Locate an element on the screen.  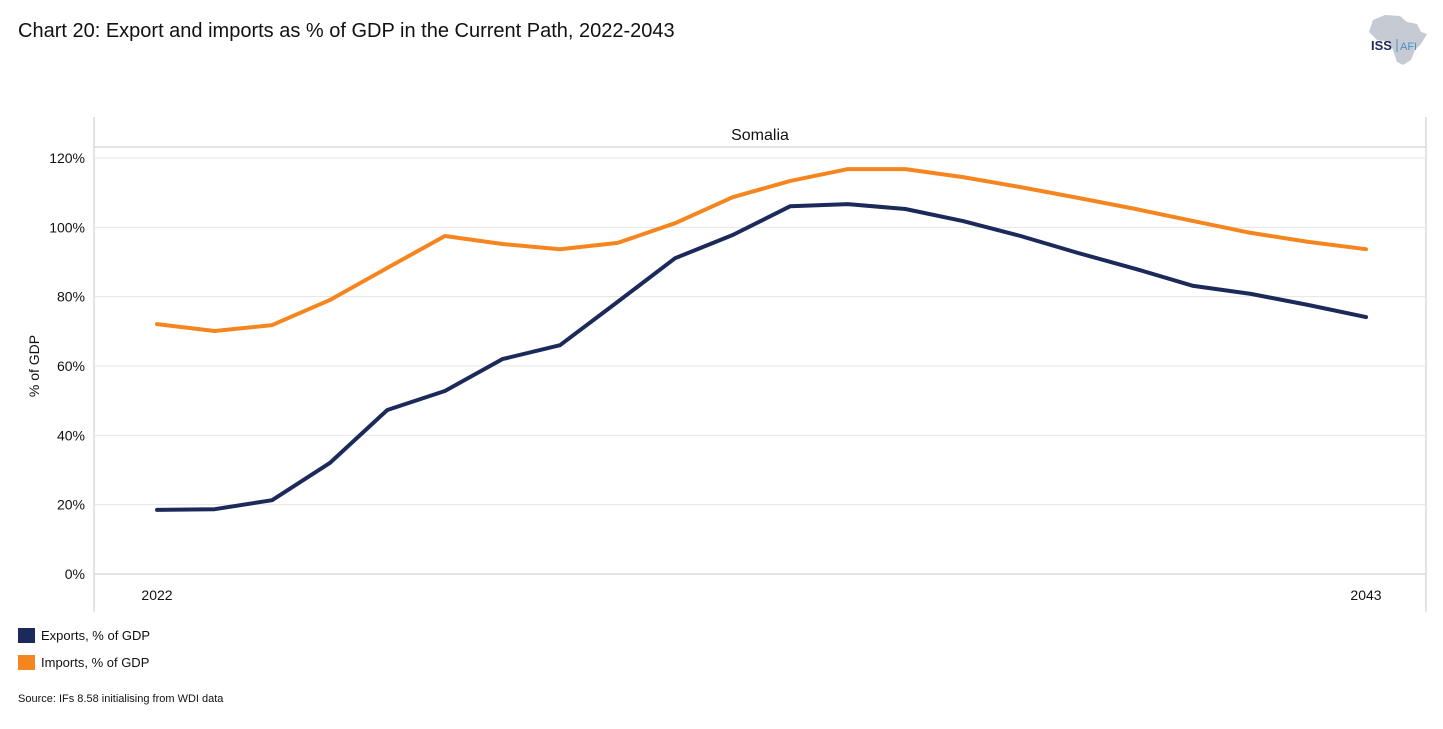
africa-map-icon is located at coordinates (1398, 40).